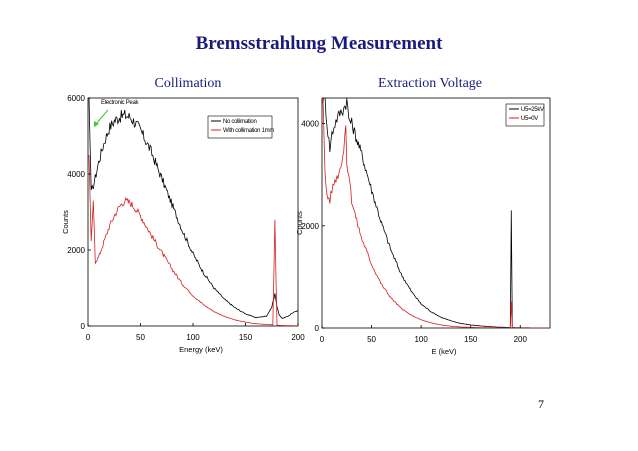  I want to click on legend-label: U5=0V, so click(529, 119).